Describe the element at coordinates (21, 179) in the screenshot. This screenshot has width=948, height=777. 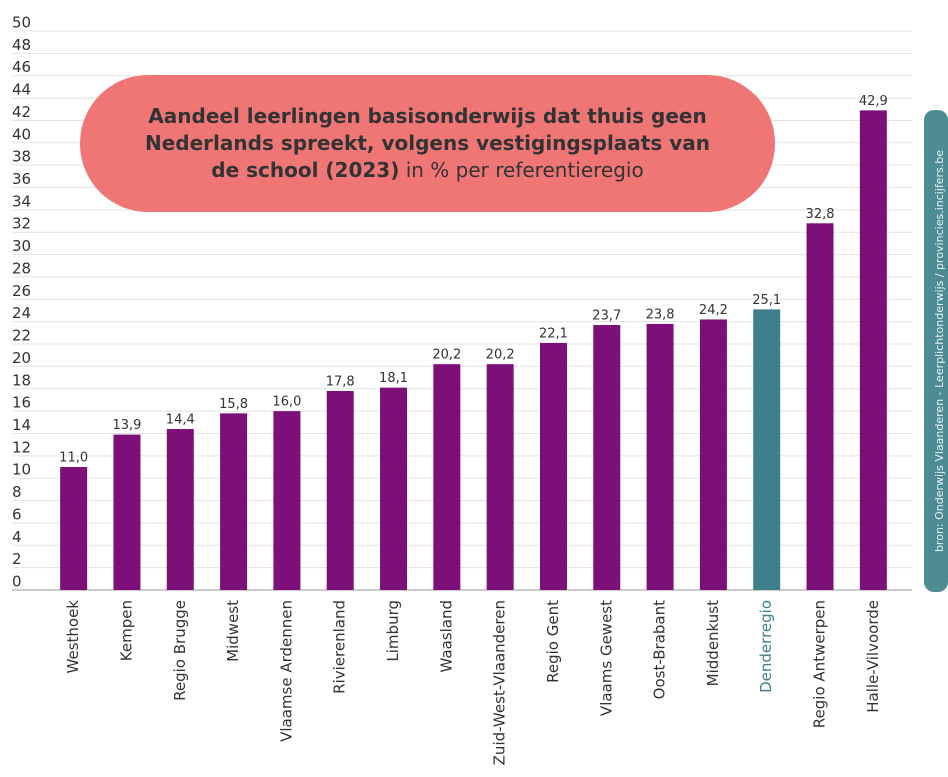
I see `y-tick-label: 36` at that location.